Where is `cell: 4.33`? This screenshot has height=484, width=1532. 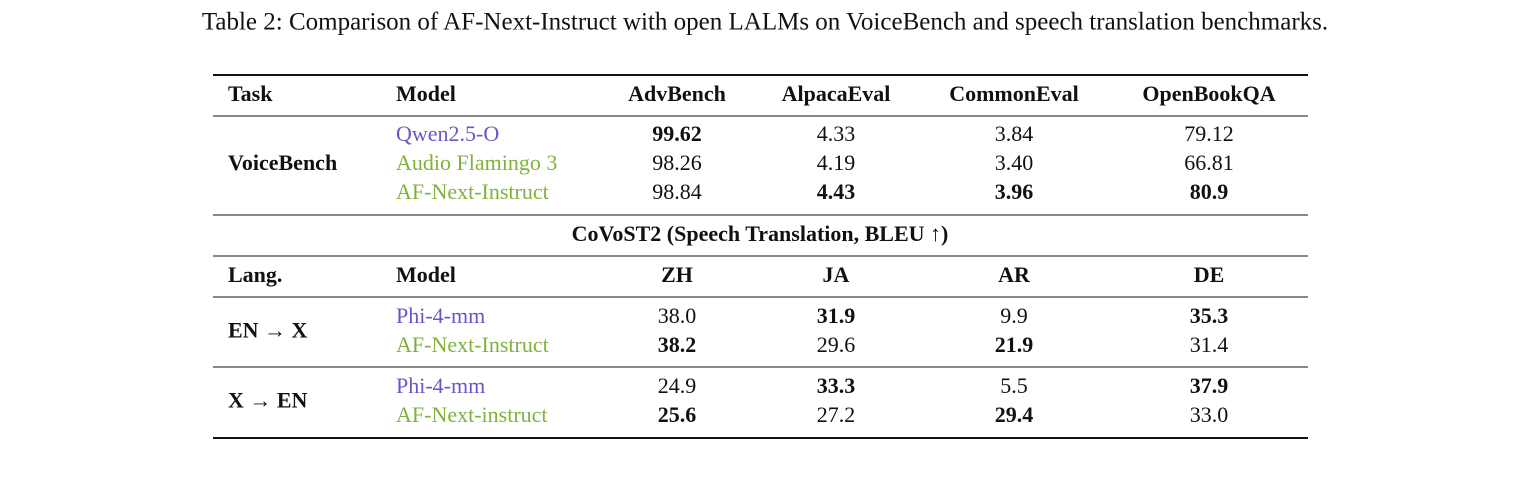 cell: 4.33 is located at coordinates (836, 133).